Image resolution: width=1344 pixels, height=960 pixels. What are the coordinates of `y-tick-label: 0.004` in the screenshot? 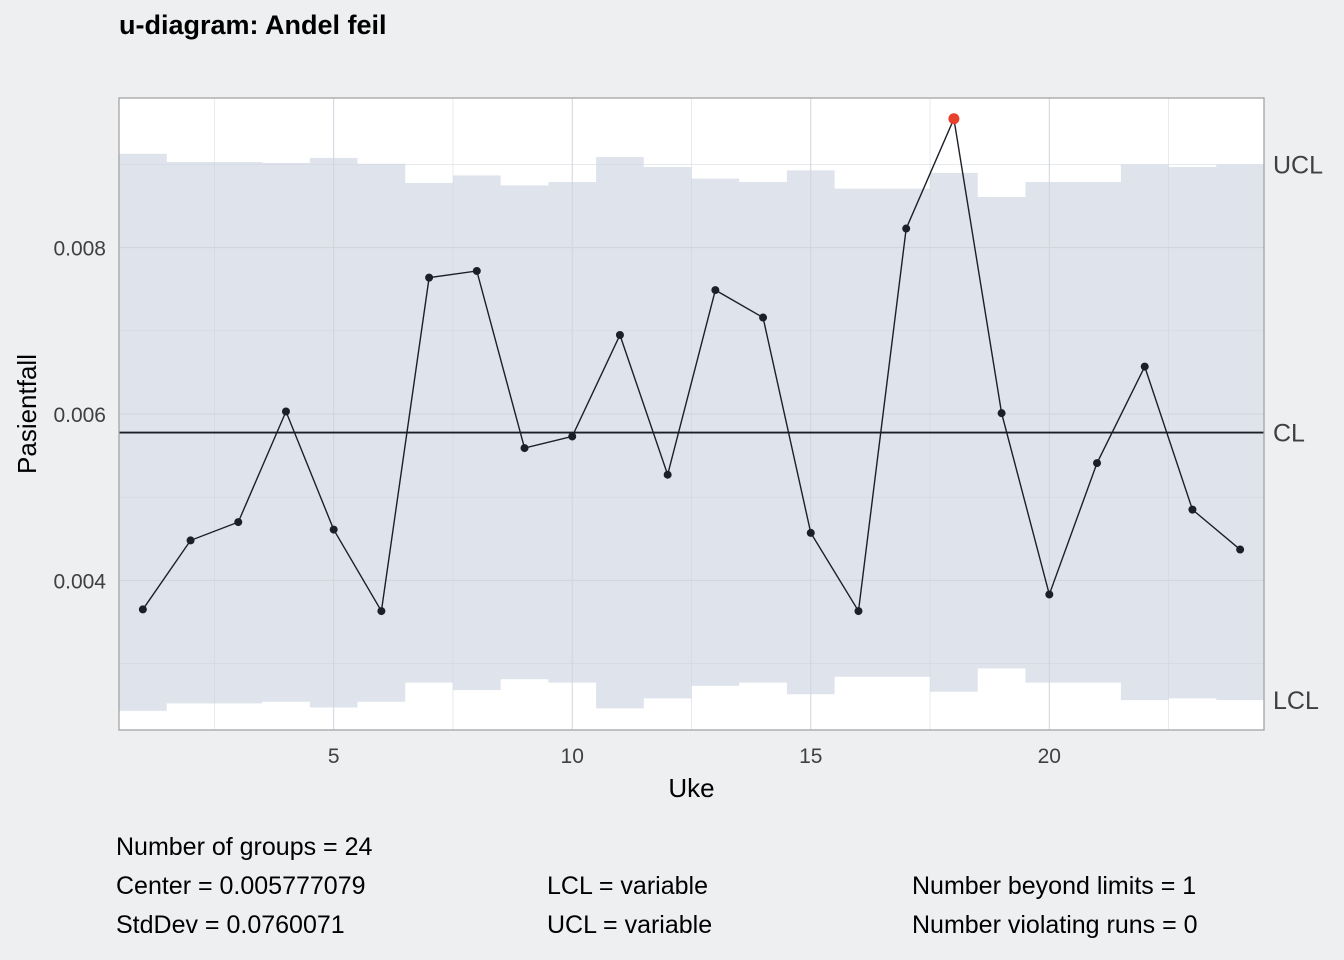 It's located at (79, 581).